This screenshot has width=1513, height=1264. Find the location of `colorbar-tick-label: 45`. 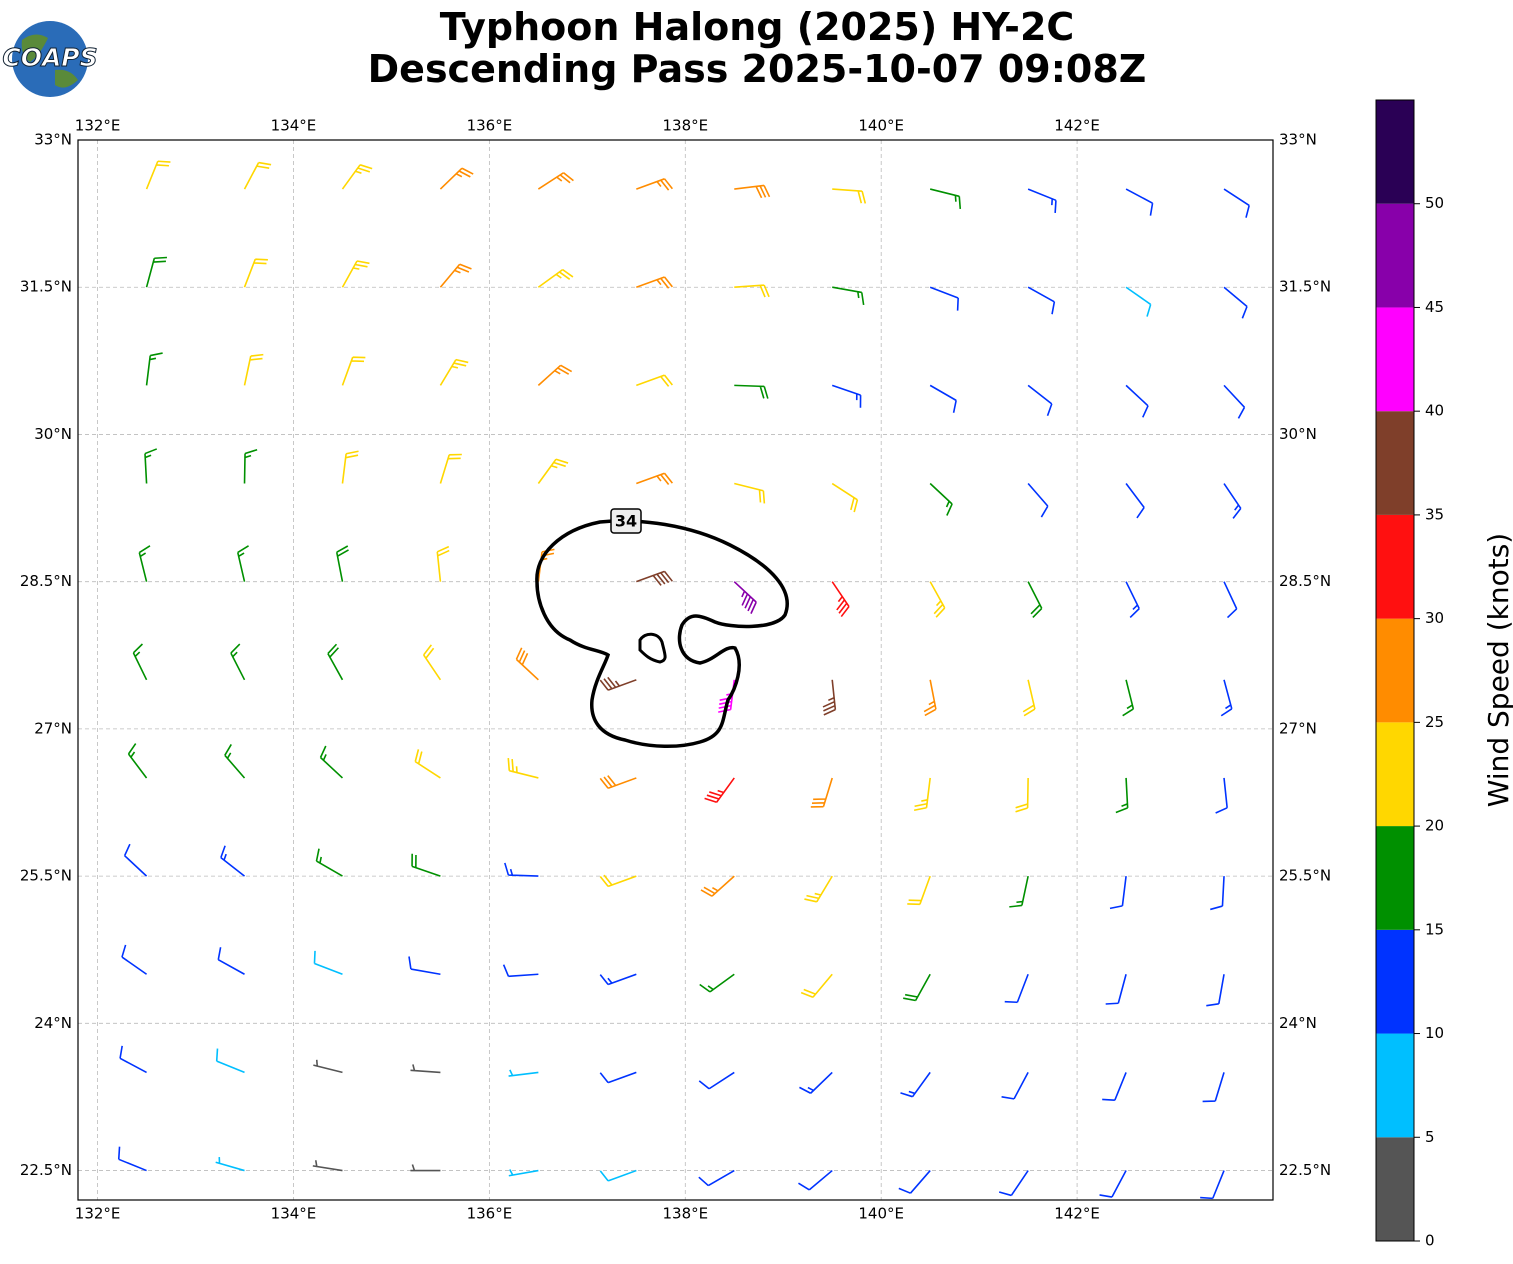

colorbar-tick-label: 45 is located at coordinates (1434, 307).